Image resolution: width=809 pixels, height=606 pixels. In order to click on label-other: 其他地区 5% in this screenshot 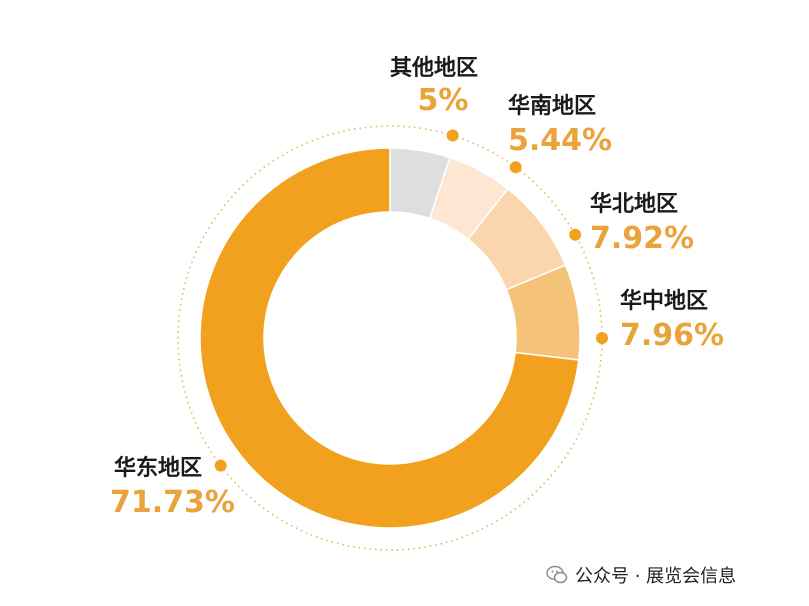, I will do `click(434, 87)`.